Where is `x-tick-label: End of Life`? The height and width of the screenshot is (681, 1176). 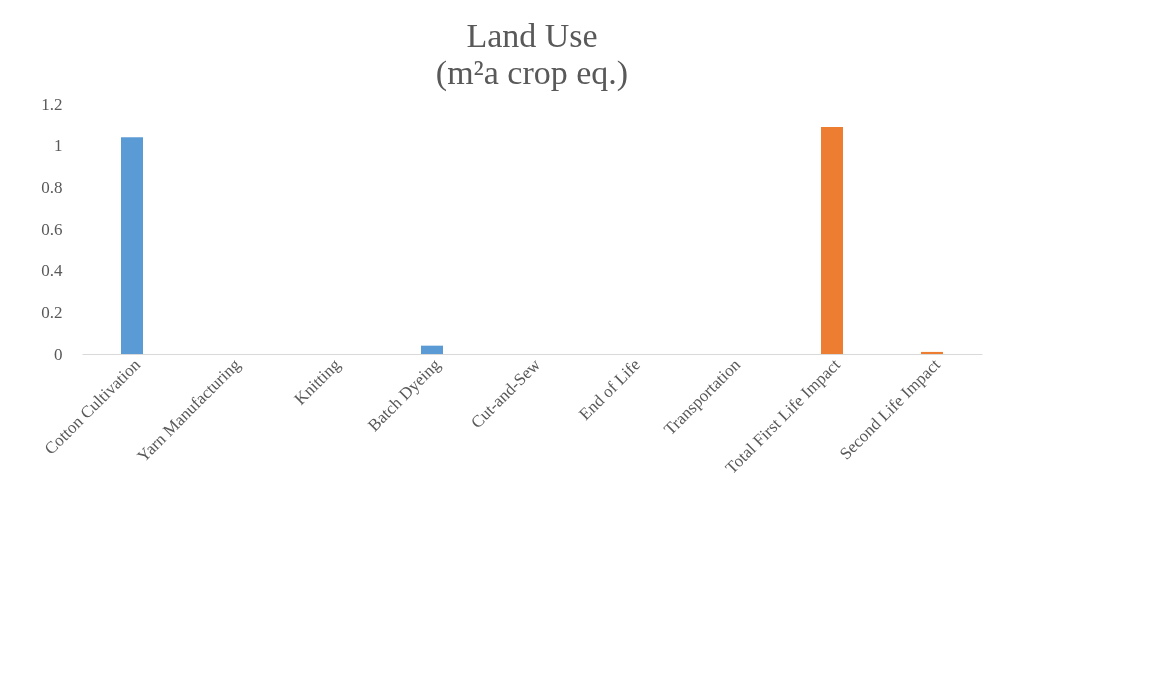 x-tick-label: End of Life is located at coordinates (610, 389).